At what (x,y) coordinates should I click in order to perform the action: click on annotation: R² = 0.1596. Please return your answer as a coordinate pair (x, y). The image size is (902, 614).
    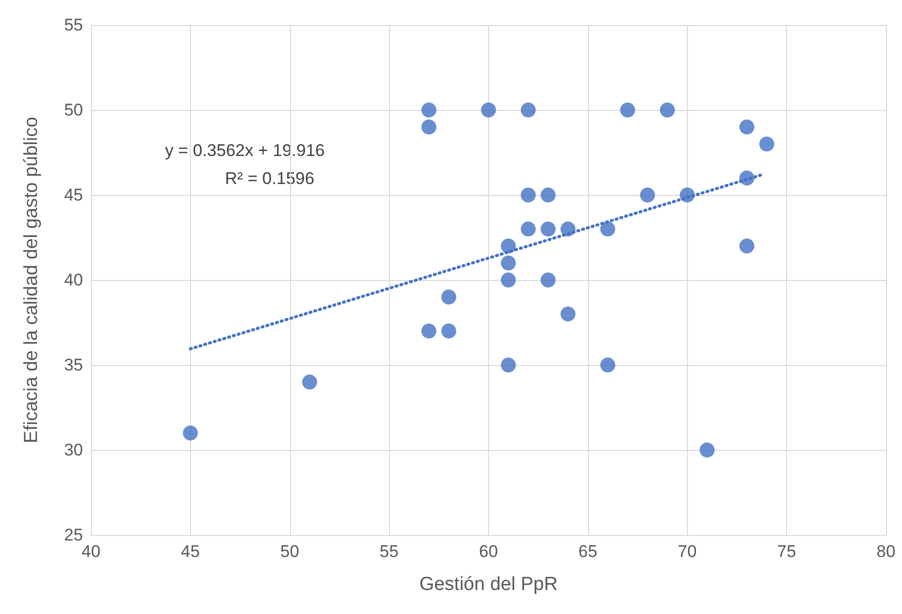
    Looking at the image, I should click on (269, 178).